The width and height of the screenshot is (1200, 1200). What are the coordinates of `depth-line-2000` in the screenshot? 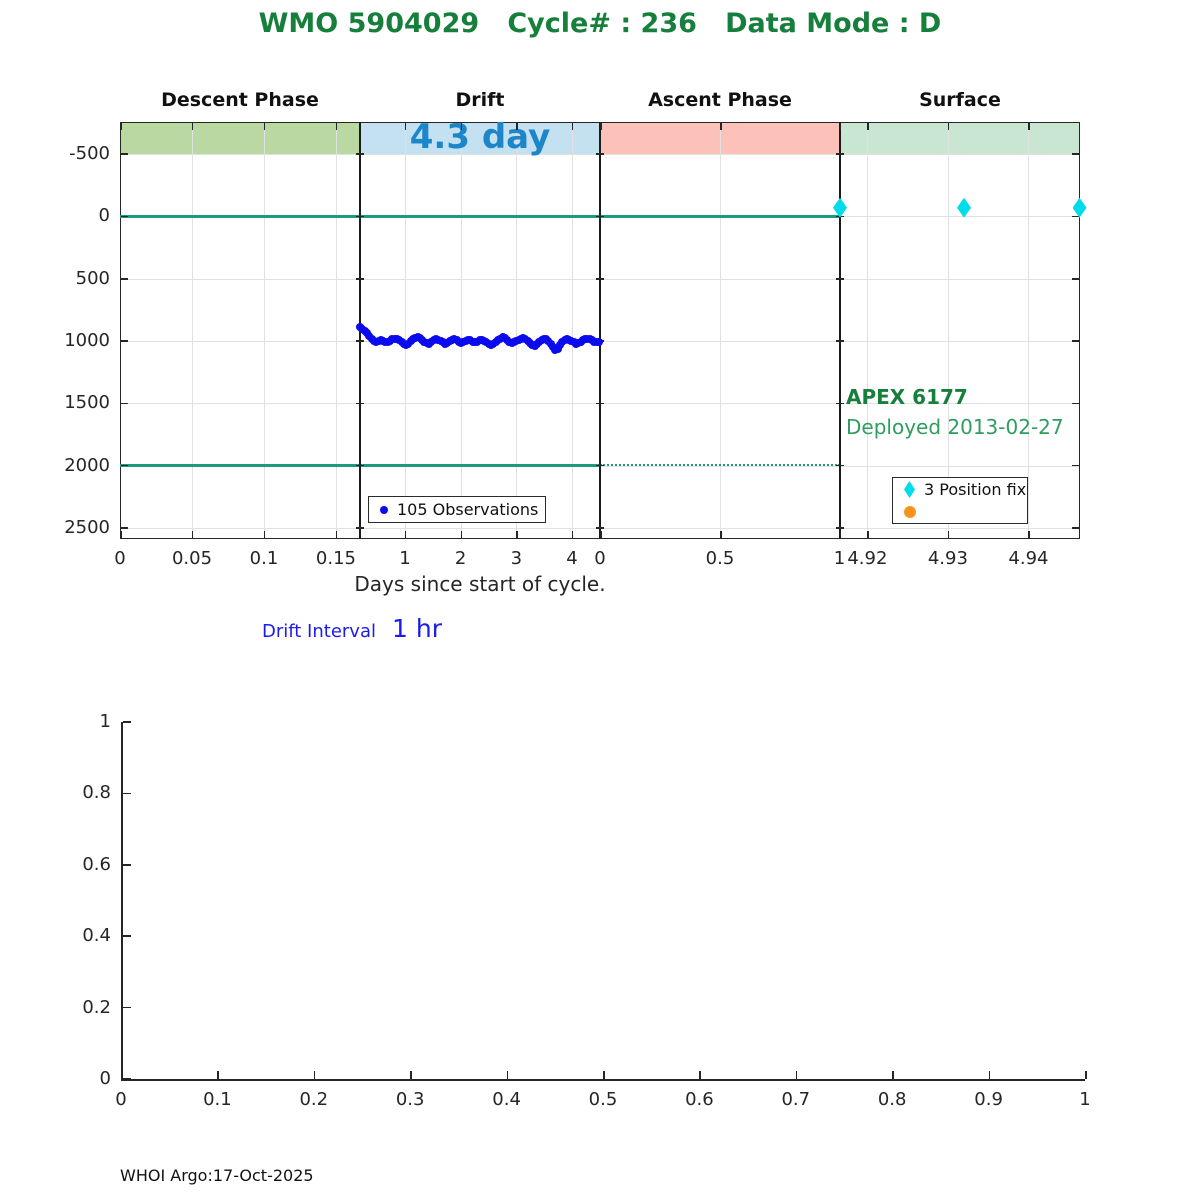 It's located at (720, 465).